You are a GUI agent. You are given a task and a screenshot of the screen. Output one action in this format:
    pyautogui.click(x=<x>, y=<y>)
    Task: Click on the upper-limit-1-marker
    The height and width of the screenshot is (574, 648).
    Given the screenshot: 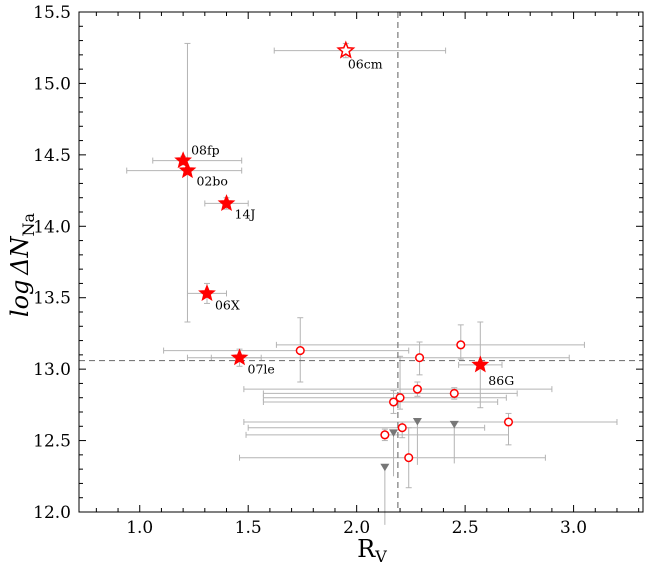 What is the action you would take?
    pyautogui.click(x=417, y=422)
    